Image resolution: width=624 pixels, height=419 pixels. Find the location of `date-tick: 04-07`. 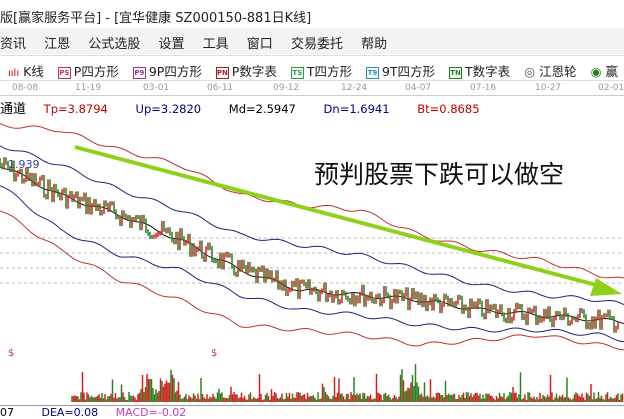

date-tick: 04-07 is located at coordinates (418, 88).